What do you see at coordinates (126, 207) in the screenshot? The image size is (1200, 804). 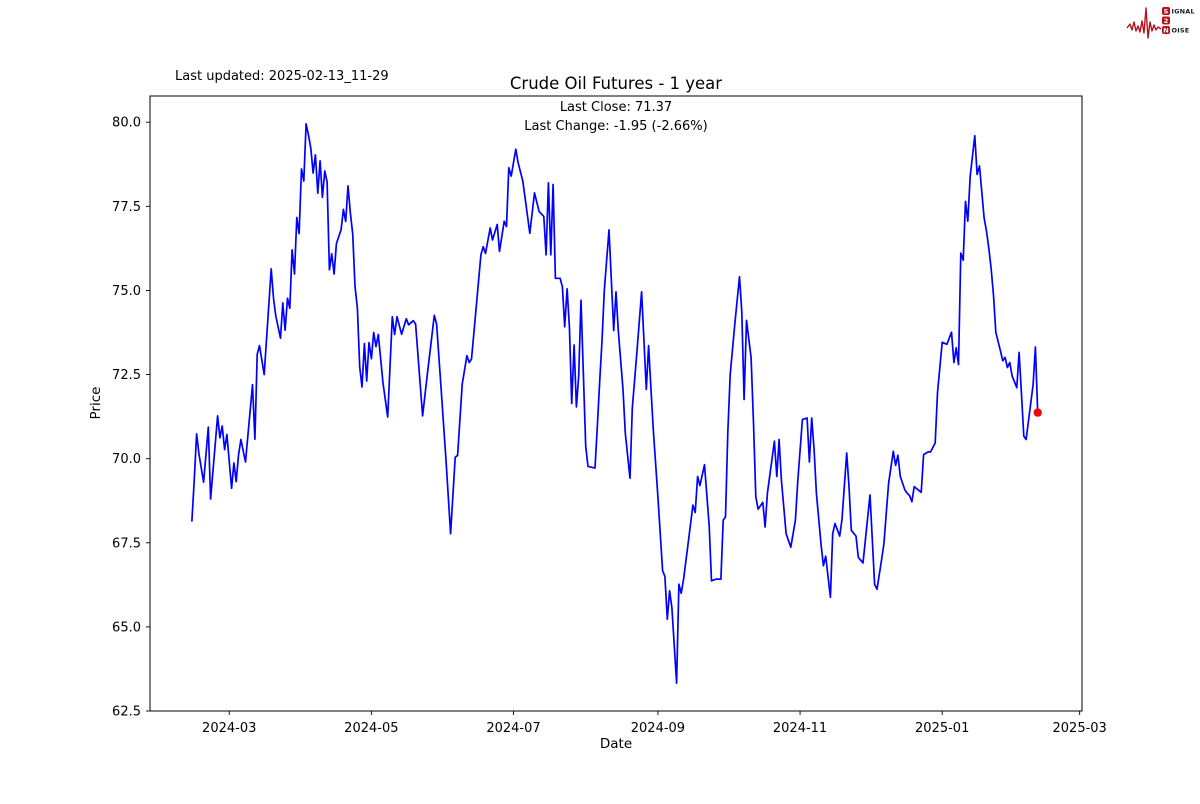 I see `y-tick-label: 77.5` at bounding box center [126, 207].